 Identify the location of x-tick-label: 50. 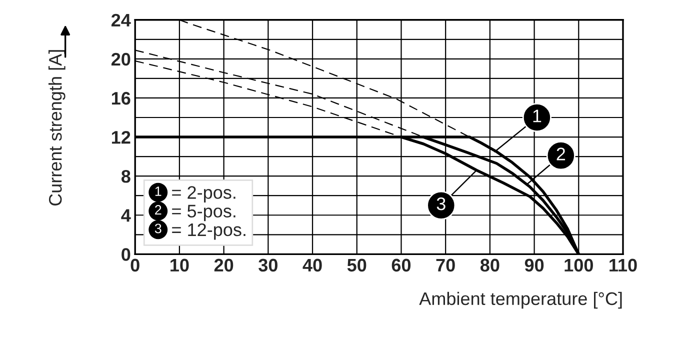
(356, 265).